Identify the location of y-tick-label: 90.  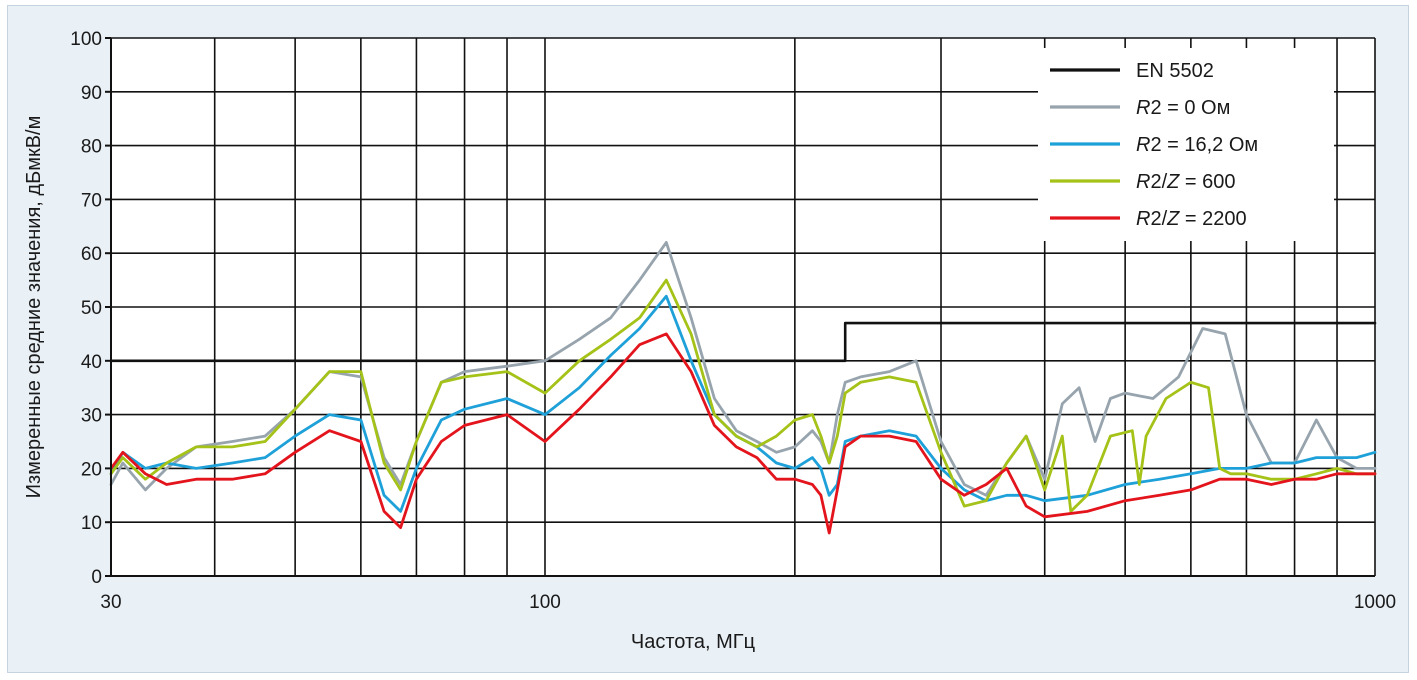
(91, 93).